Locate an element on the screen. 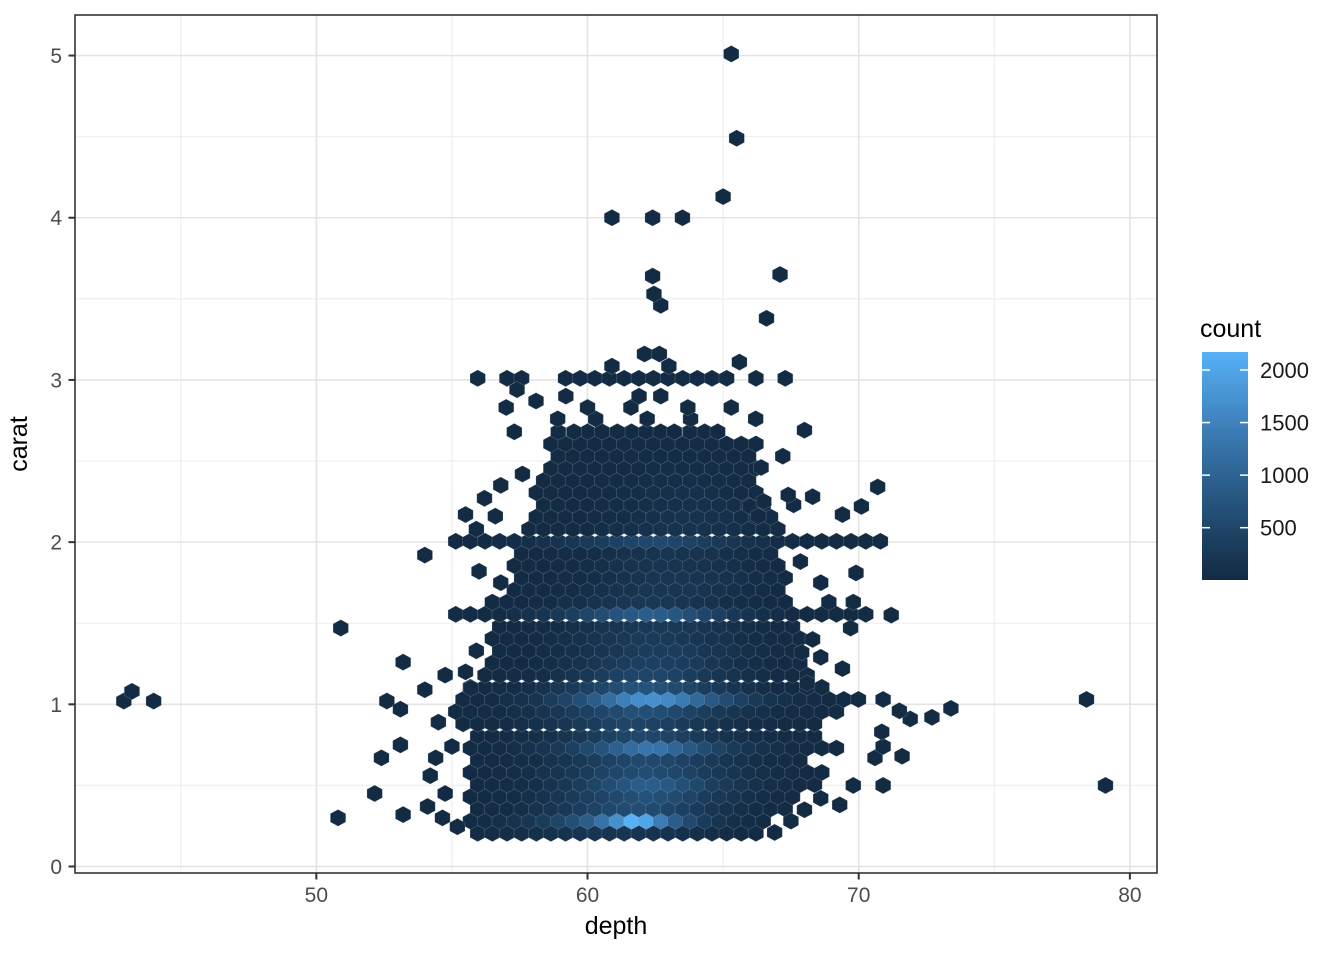  legend-ticks: 2000 1500 1000 500 is located at coordinates (1255, 449).